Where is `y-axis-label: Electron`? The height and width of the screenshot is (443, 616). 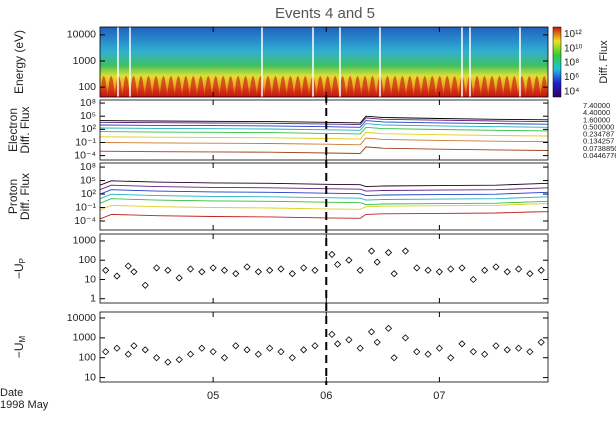 y-axis-label: Electron is located at coordinates (13, 130).